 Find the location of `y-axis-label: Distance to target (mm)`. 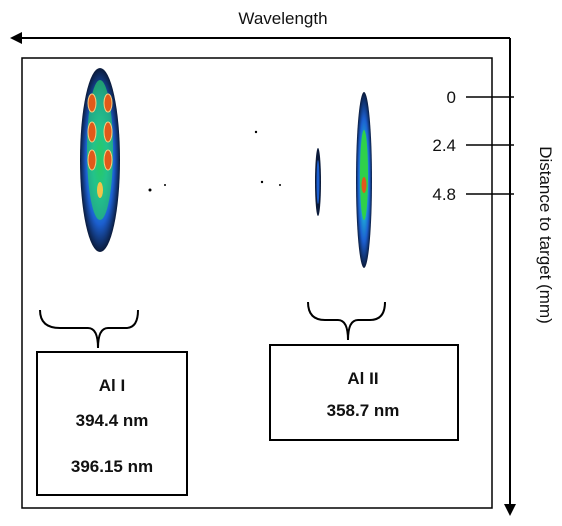

y-axis-label: Distance to target (mm) is located at coordinates (545, 235).